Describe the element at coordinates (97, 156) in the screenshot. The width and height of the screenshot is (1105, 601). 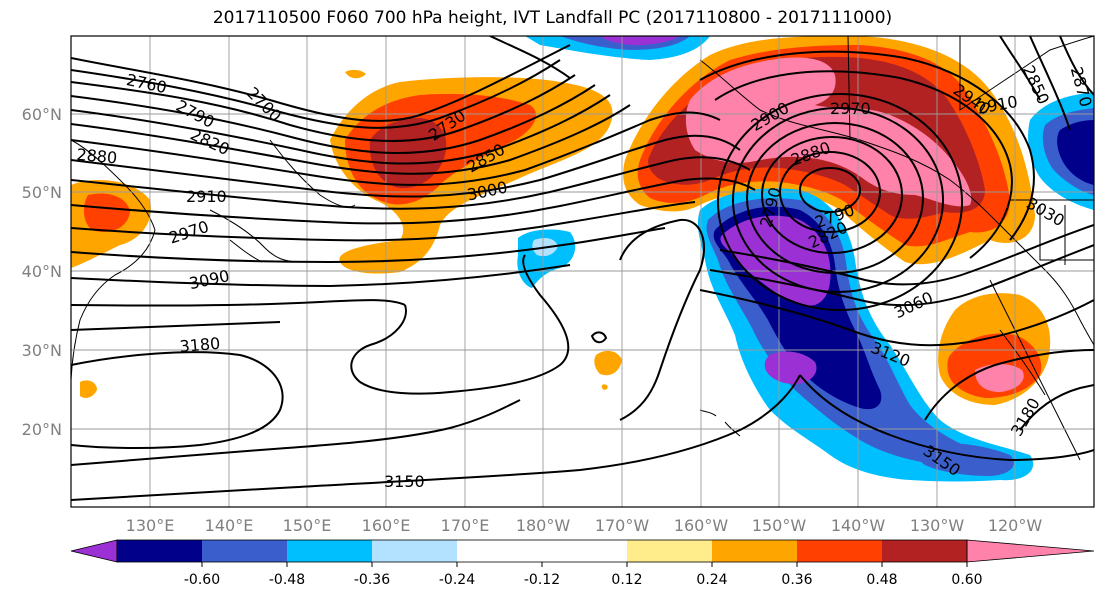
I see `contour-label: 2880` at that location.